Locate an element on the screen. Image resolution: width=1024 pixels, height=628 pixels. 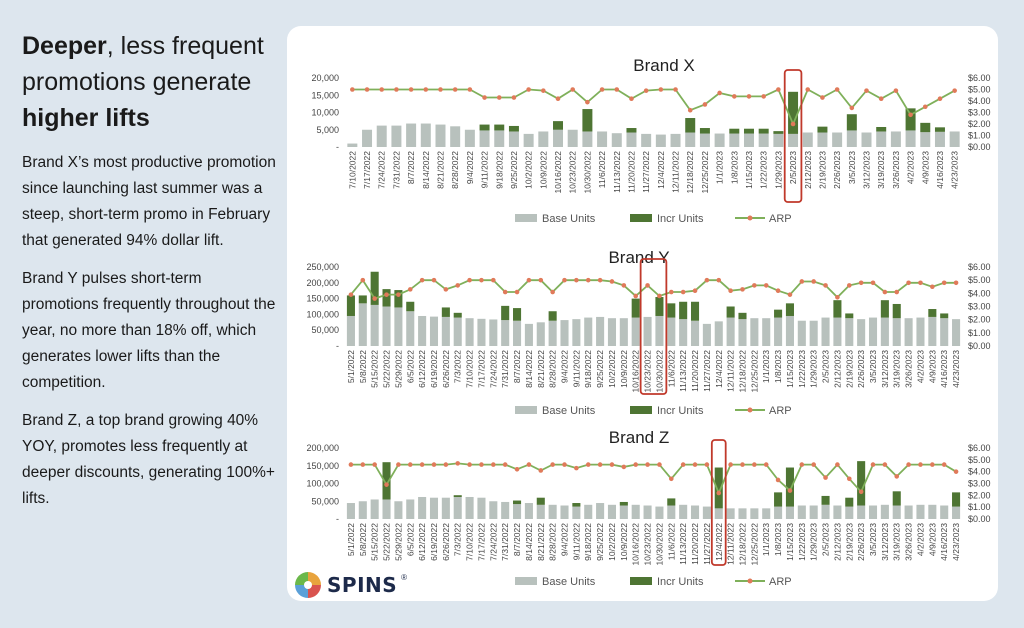
x-tick-label: 11/27/2022 is located at coordinates (707, 371).